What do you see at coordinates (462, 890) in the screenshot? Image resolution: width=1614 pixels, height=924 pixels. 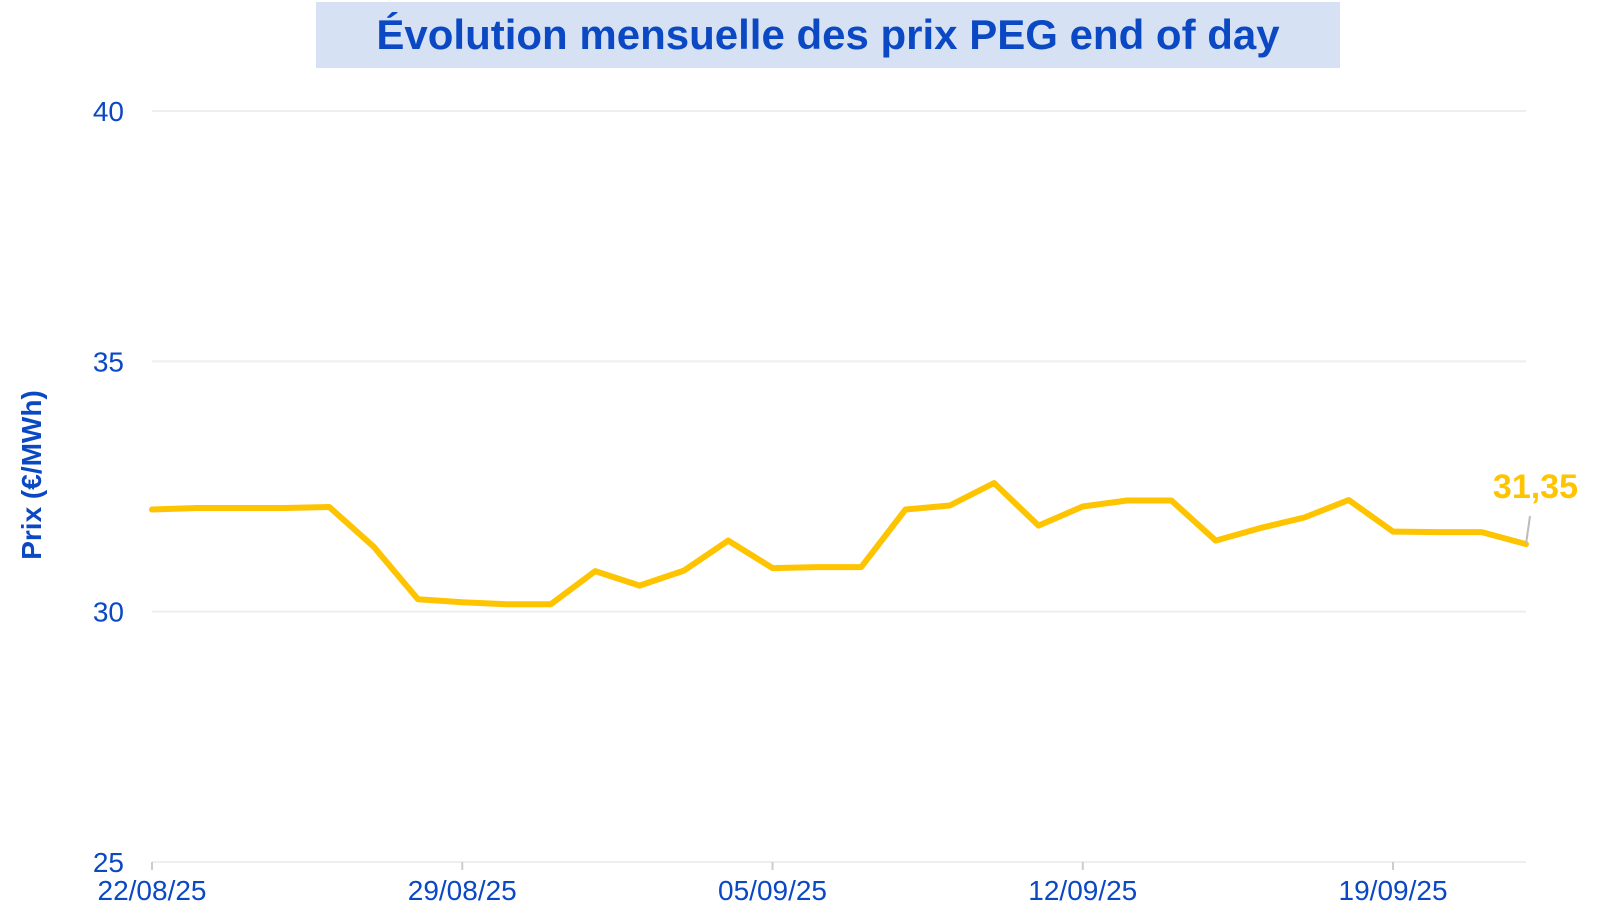 I see `x-tick-label: 29/08/25` at bounding box center [462, 890].